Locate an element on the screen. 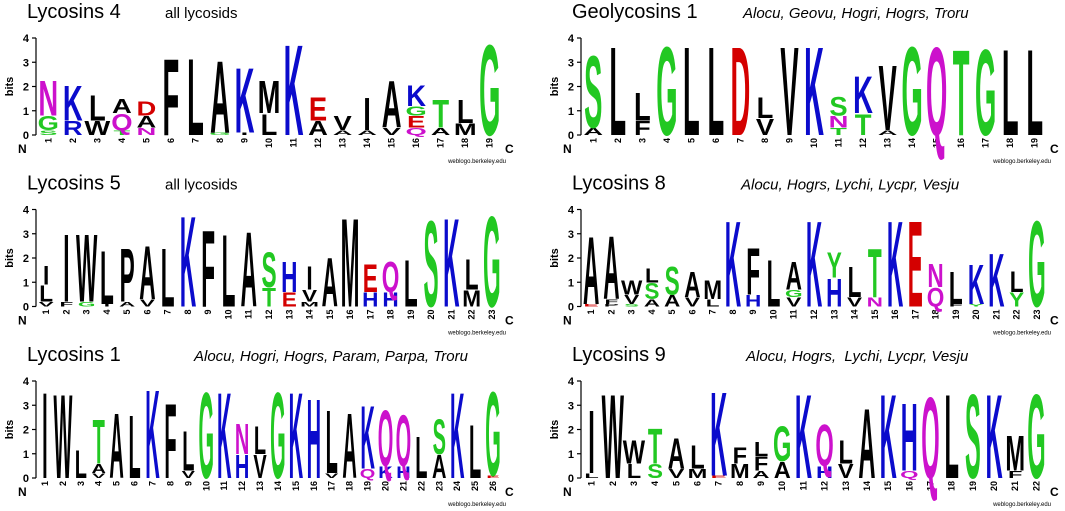 The width and height of the screenshot is (1065, 511). position-label: 20 is located at coordinates (976, 315).